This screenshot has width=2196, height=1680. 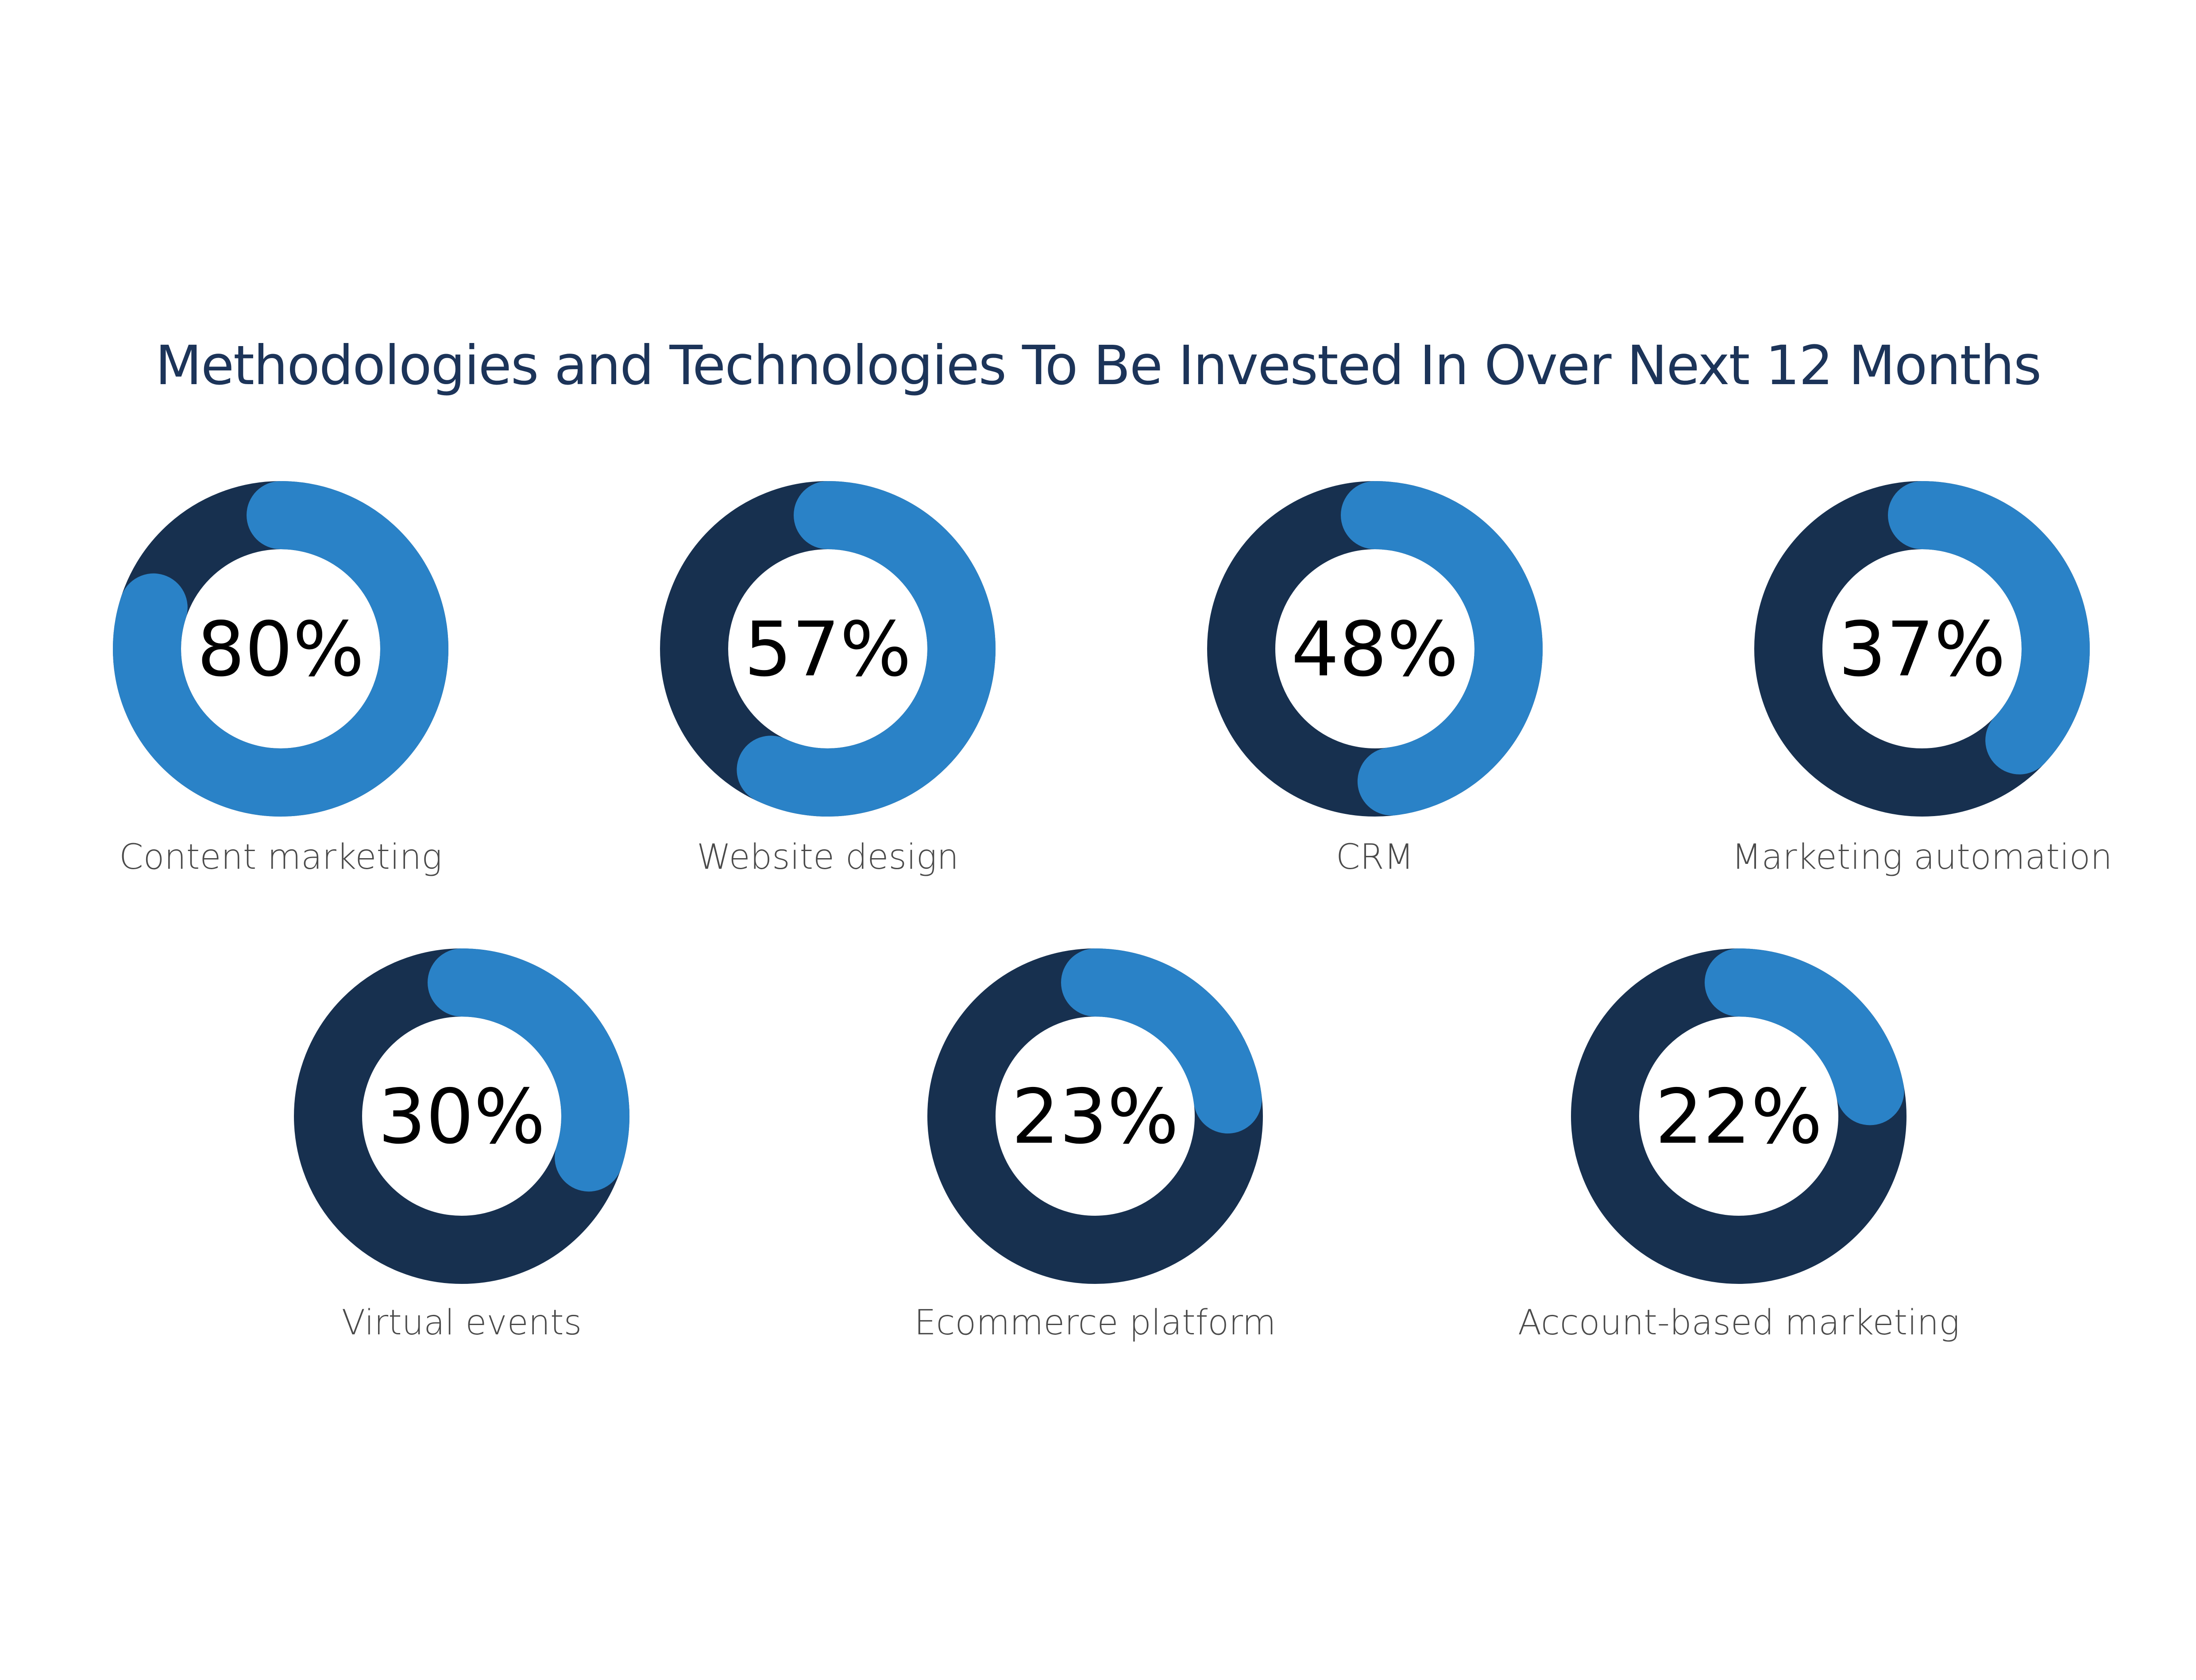 I want to click on donut-category-label: Virtual events, so click(x=462, y=1323).